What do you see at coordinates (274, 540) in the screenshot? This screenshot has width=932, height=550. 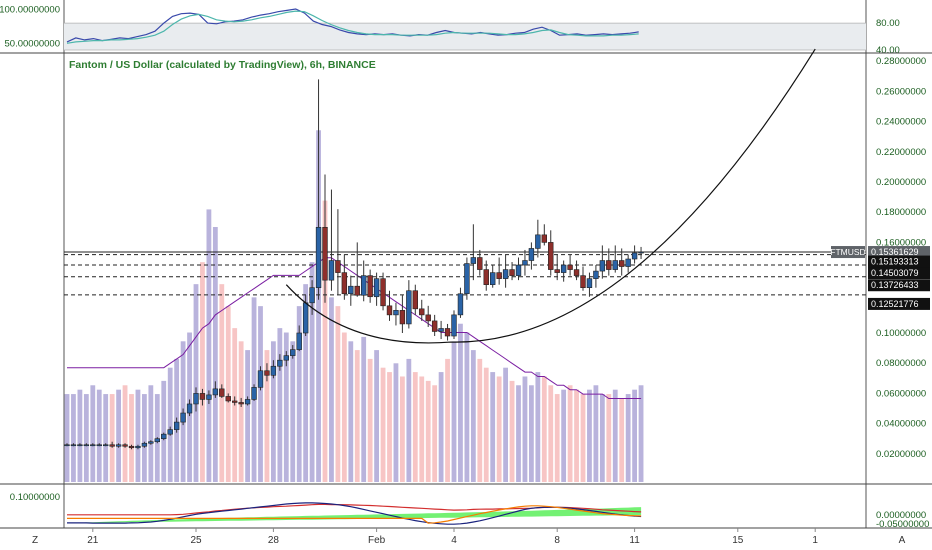 I see `time-tick-label: 28` at bounding box center [274, 540].